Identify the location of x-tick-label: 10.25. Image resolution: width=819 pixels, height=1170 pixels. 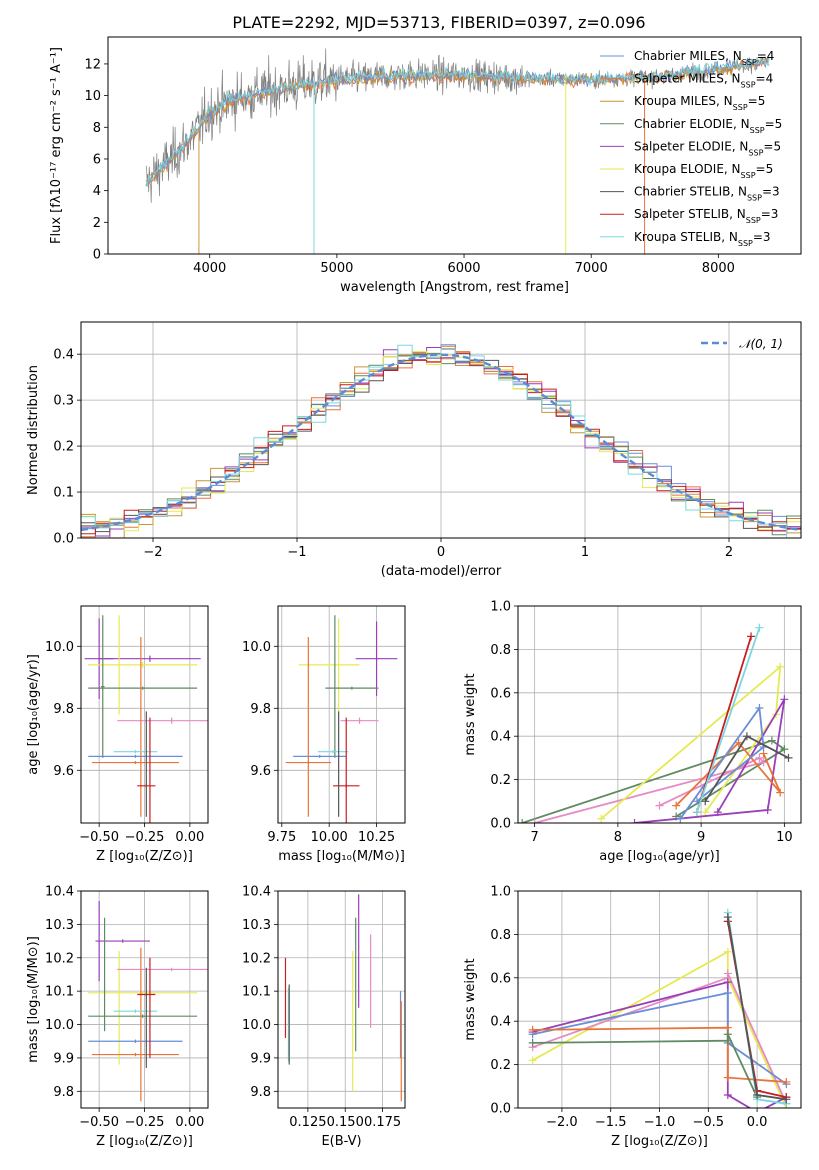
(376, 837).